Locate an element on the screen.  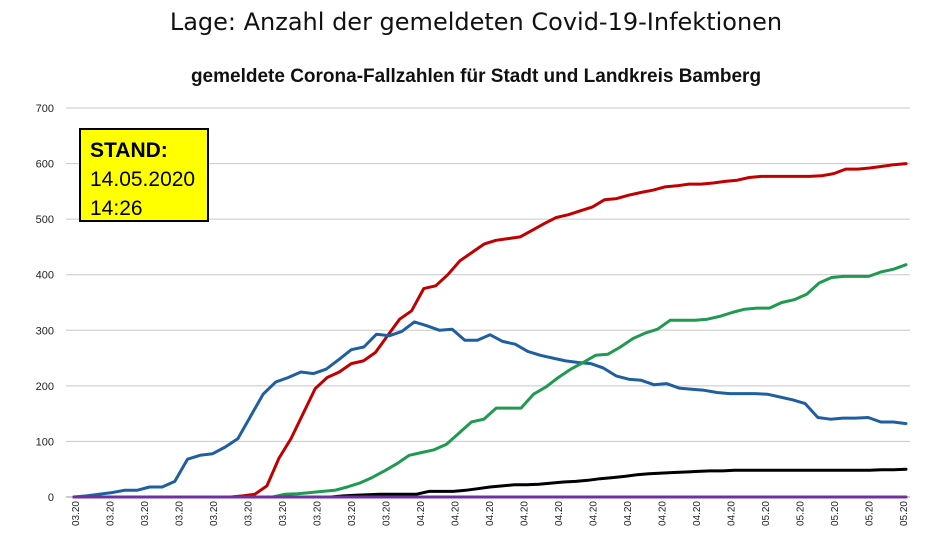
y-tick-label: 100 is located at coordinates (45, 442).